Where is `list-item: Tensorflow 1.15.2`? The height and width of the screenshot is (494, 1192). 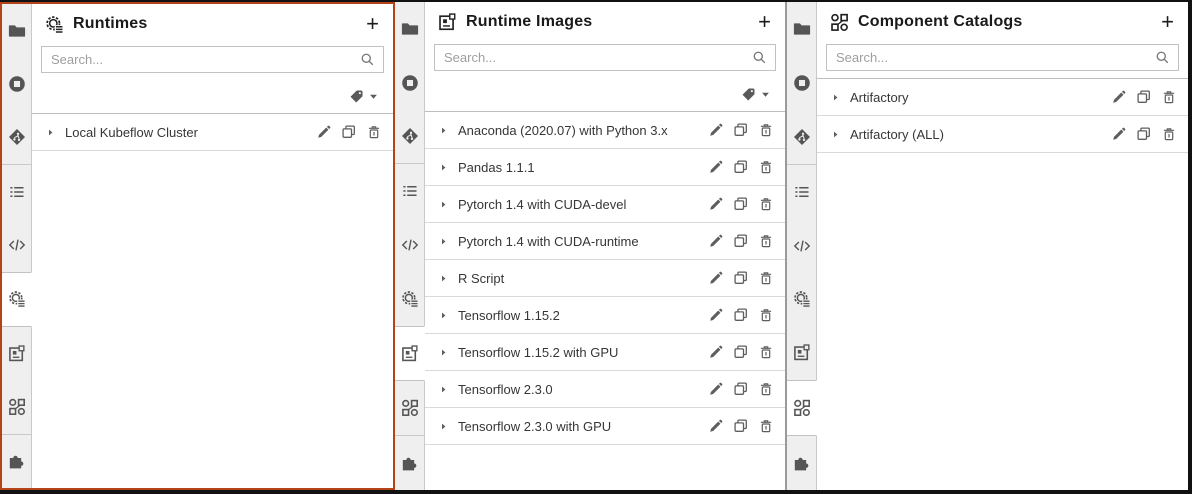 list-item: Tensorflow 1.15.2 is located at coordinates (605, 315).